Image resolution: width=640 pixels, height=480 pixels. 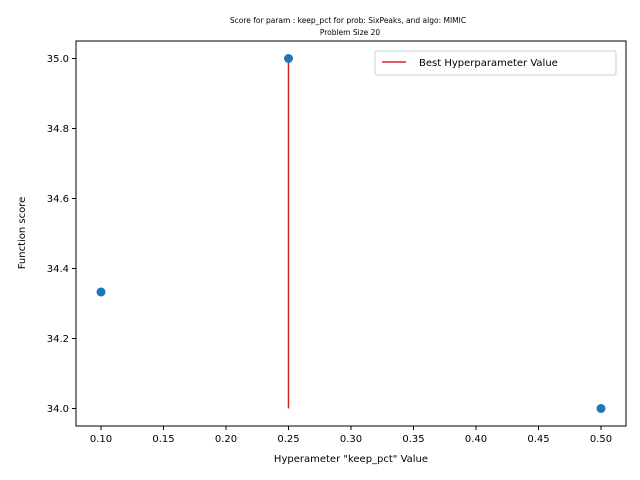 I want to click on y-tick-label: 34.2, so click(x=58, y=339).